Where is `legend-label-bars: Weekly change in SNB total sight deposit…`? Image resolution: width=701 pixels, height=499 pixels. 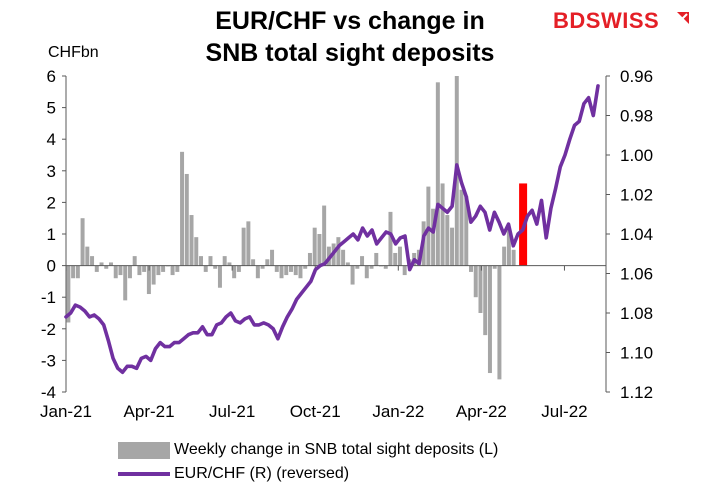
legend-label-bars: Weekly change in SNB total sight deposit… is located at coordinates (336, 449).